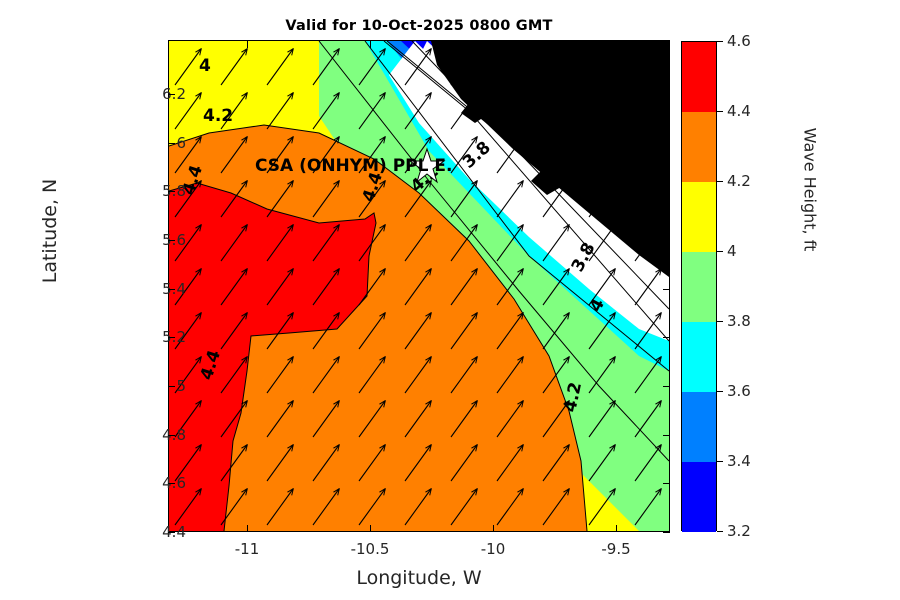 The width and height of the screenshot is (900, 600). I want to click on station-label: CSA (ONHYM) PPL E., so click(353, 166).